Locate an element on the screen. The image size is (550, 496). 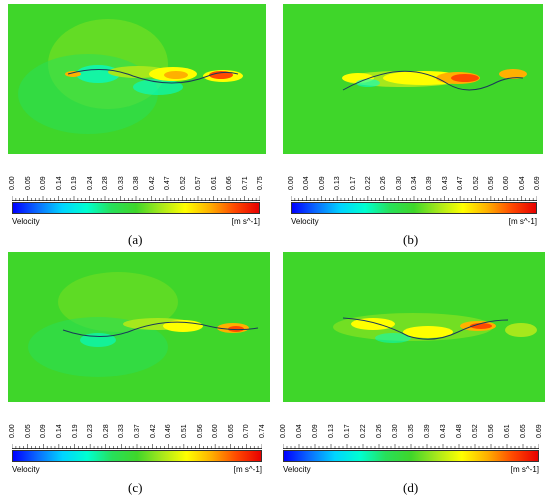
legend-tick-label: 0.46 is located at coordinates (169, 431).